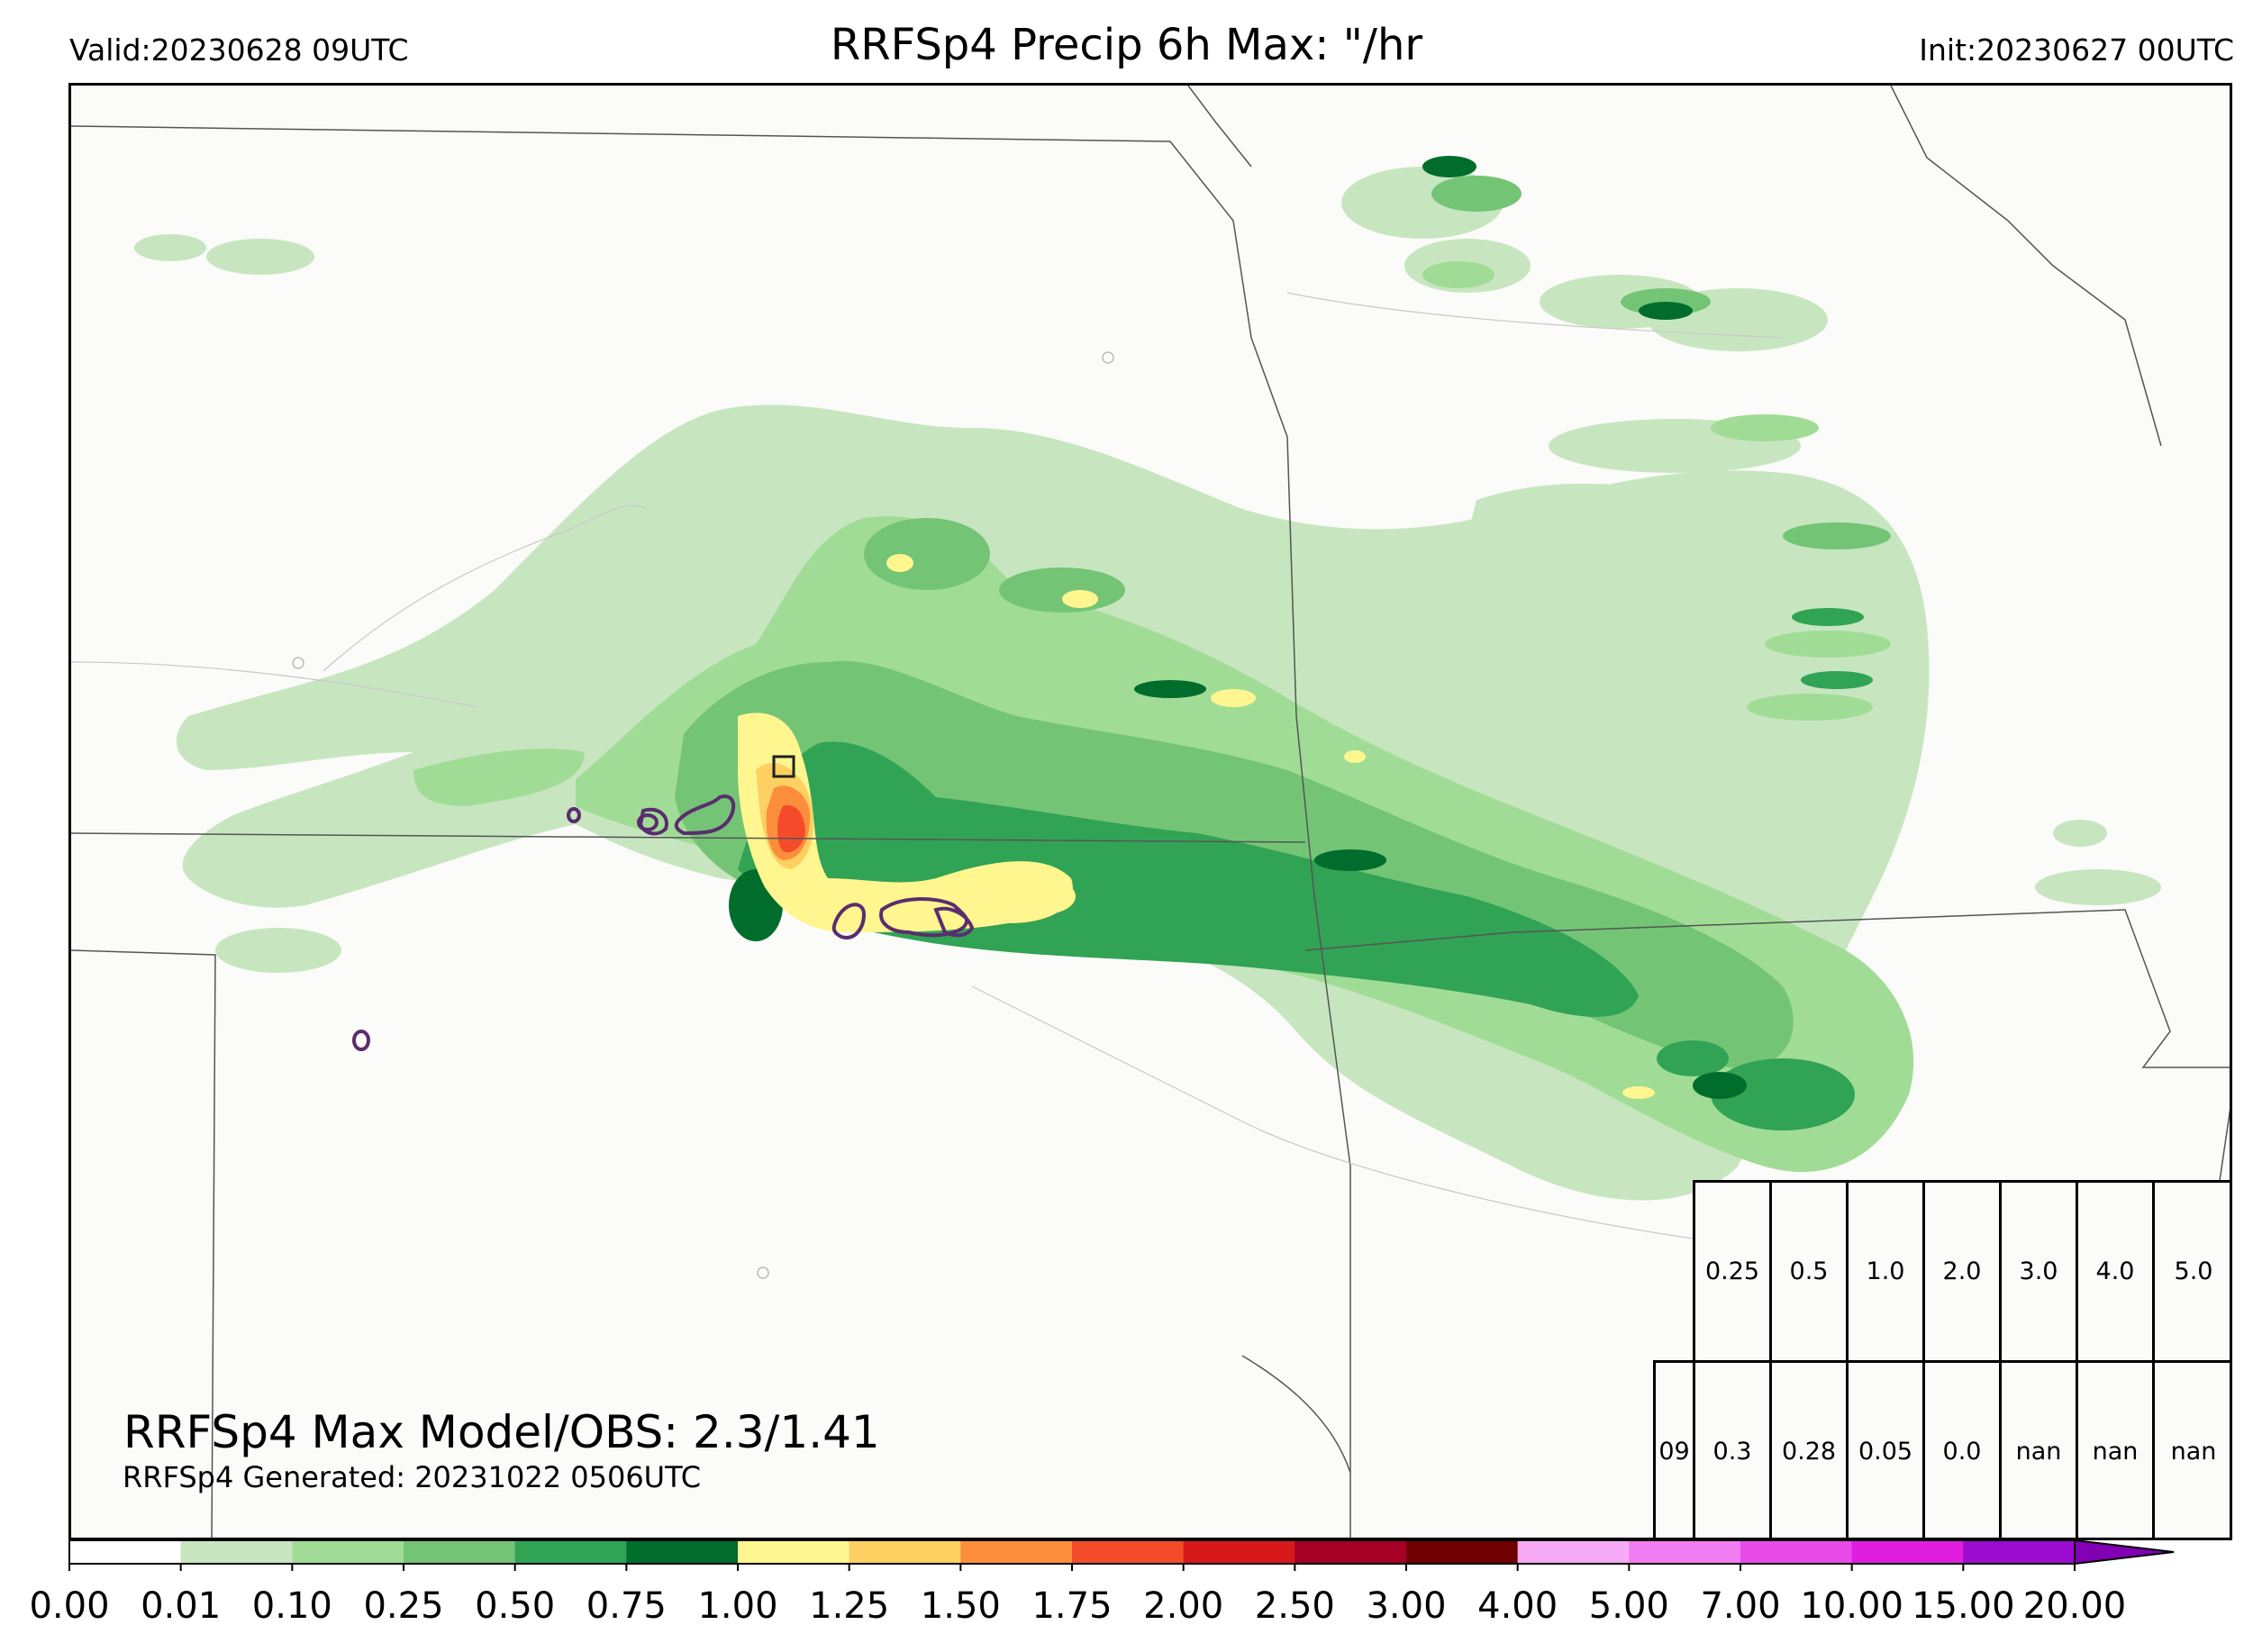 The image size is (2253, 1652). Describe the element at coordinates (626, 1606) in the screenshot. I see `colorbar-tick-label: 0.75` at that location.